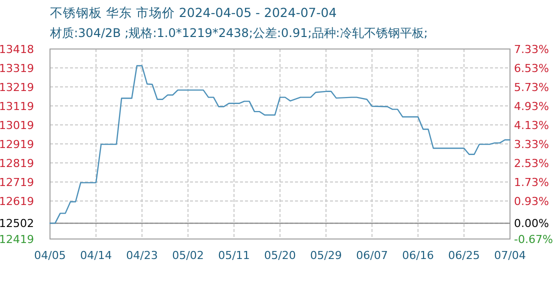  Describe the element at coordinates (464, 255) in the screenshot. I see `x-tick-label: 06/25` at that location.